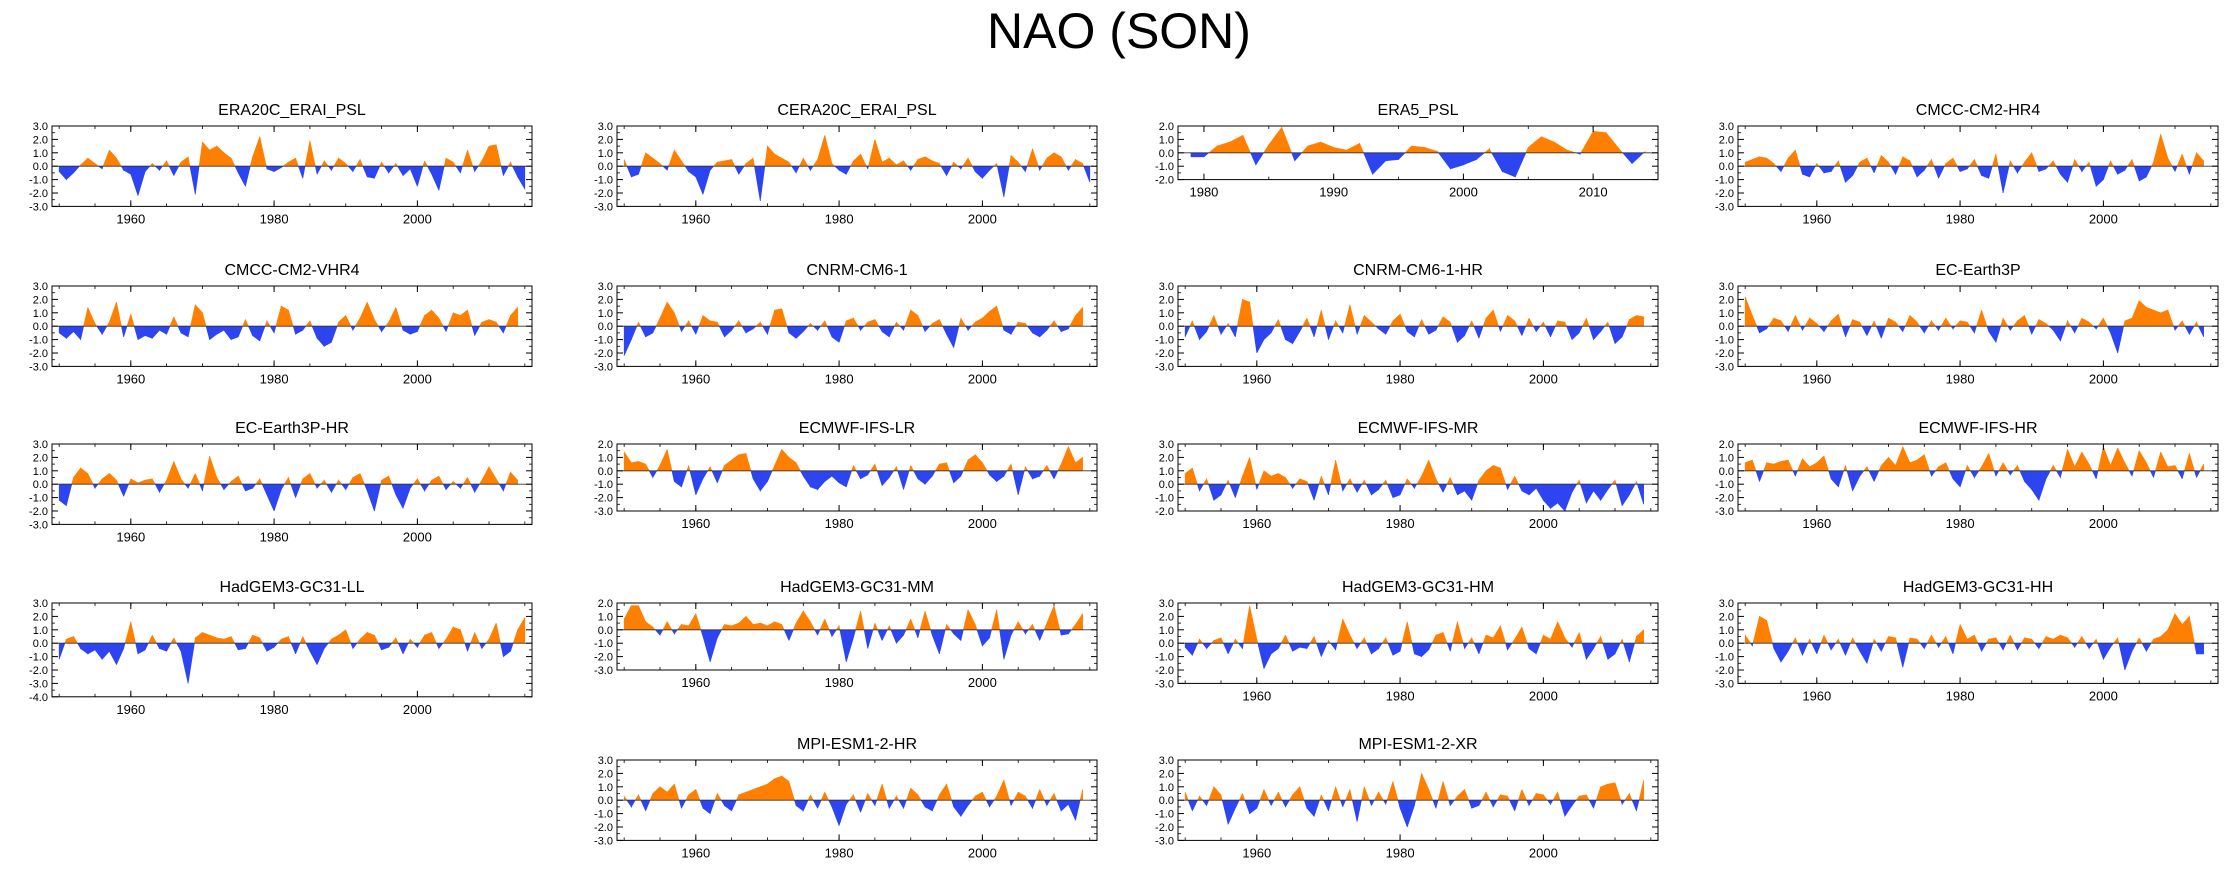  Describe the element at coordinates (856, 270) in the screenshot. I see `panel-title: CNRM-CM6-1` at that location.